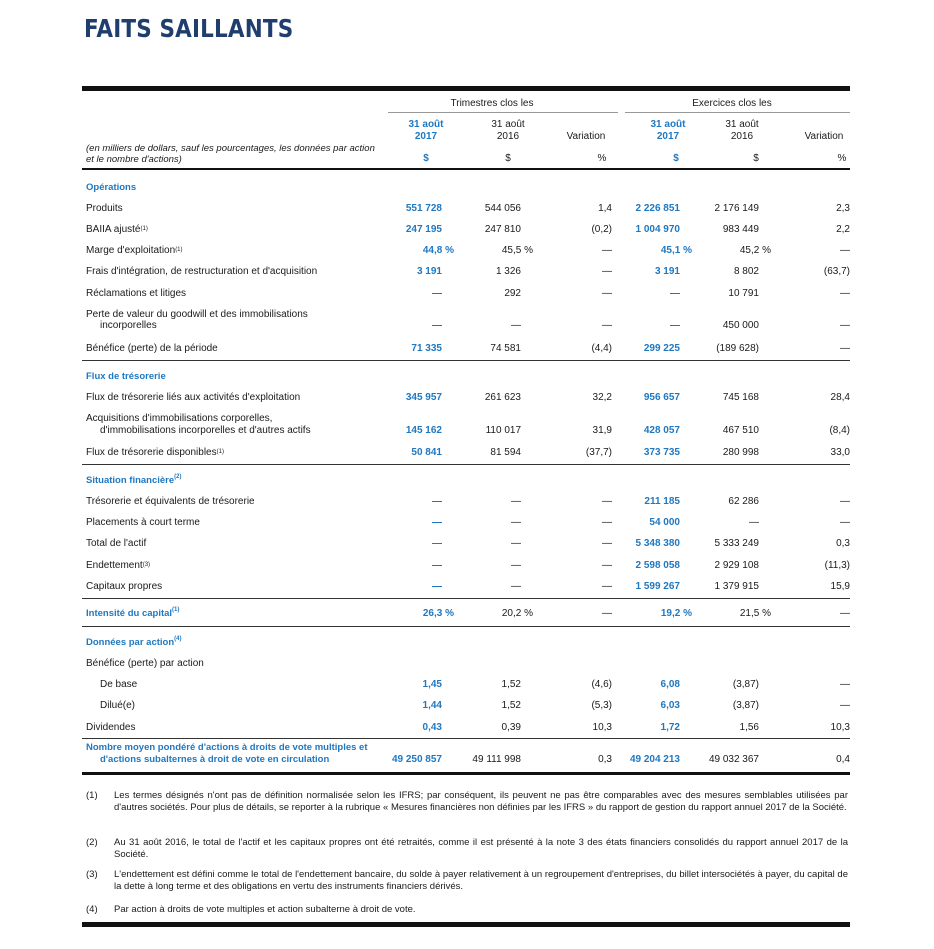 The width and height of the screenshot is (934, 949). Describe the element at coordinates (466, 88) in the screenshot. I see `top-rule` at that location.